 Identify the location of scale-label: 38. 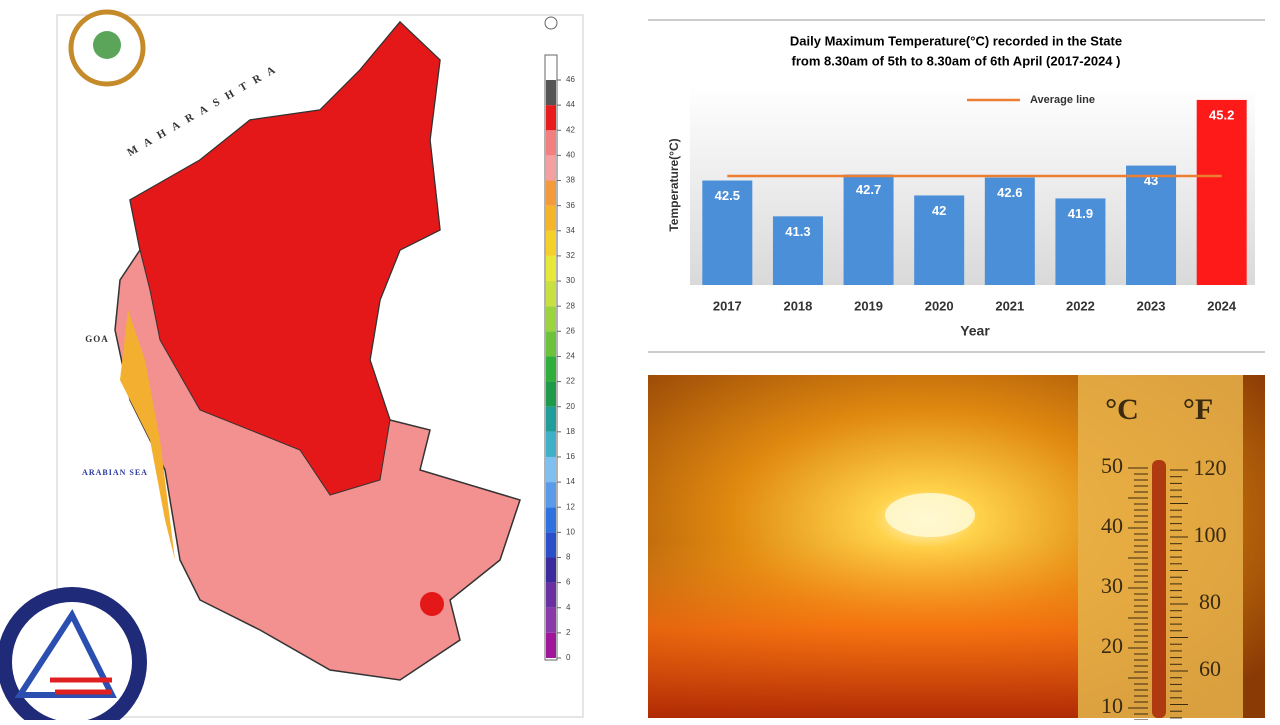
(570, 180).